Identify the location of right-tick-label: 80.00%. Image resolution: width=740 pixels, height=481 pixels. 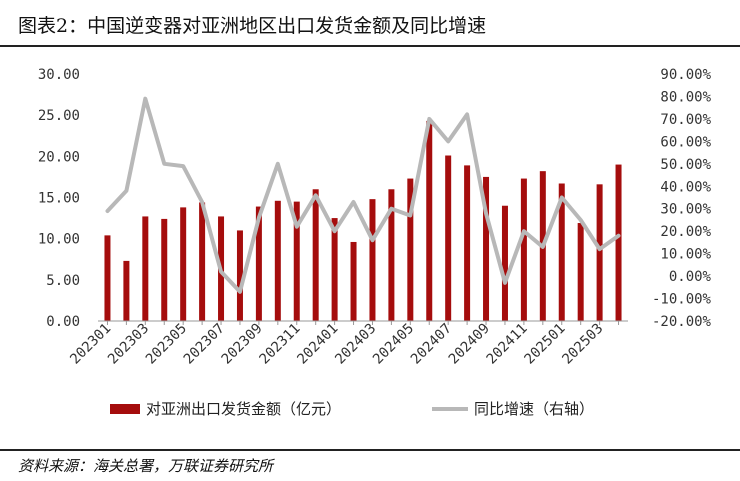
(685, 97).